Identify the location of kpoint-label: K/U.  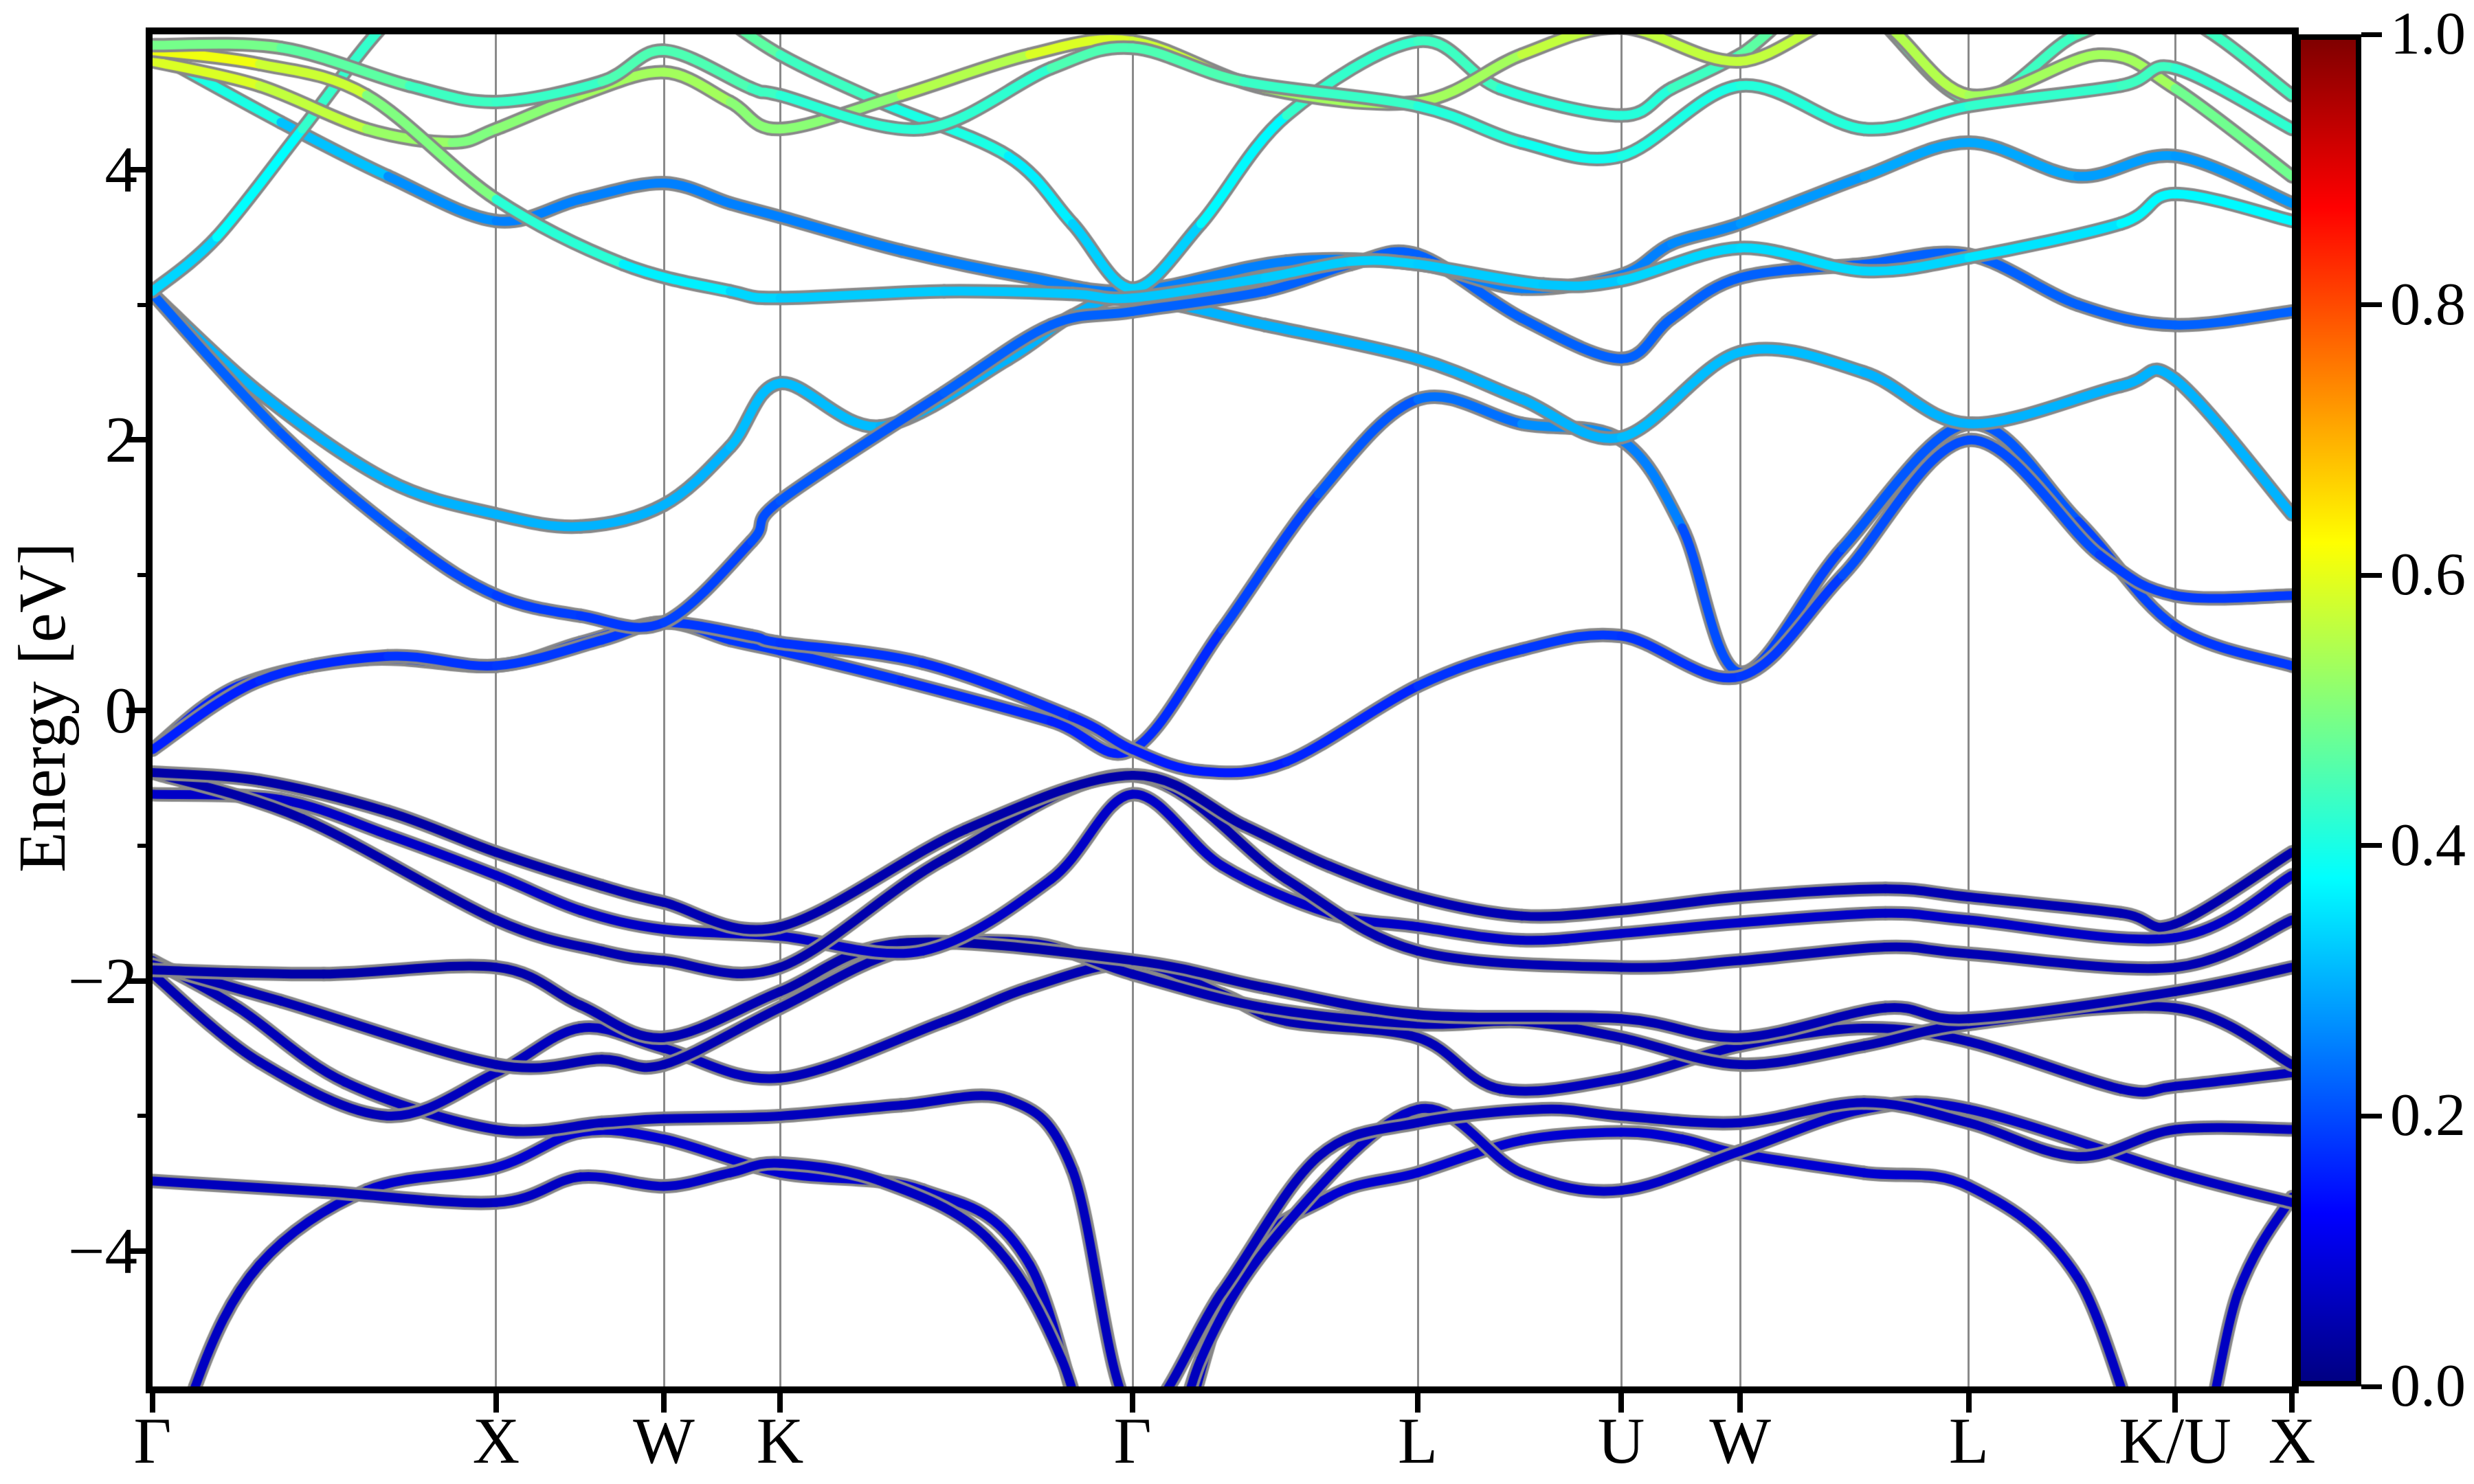
(2175, 1440).